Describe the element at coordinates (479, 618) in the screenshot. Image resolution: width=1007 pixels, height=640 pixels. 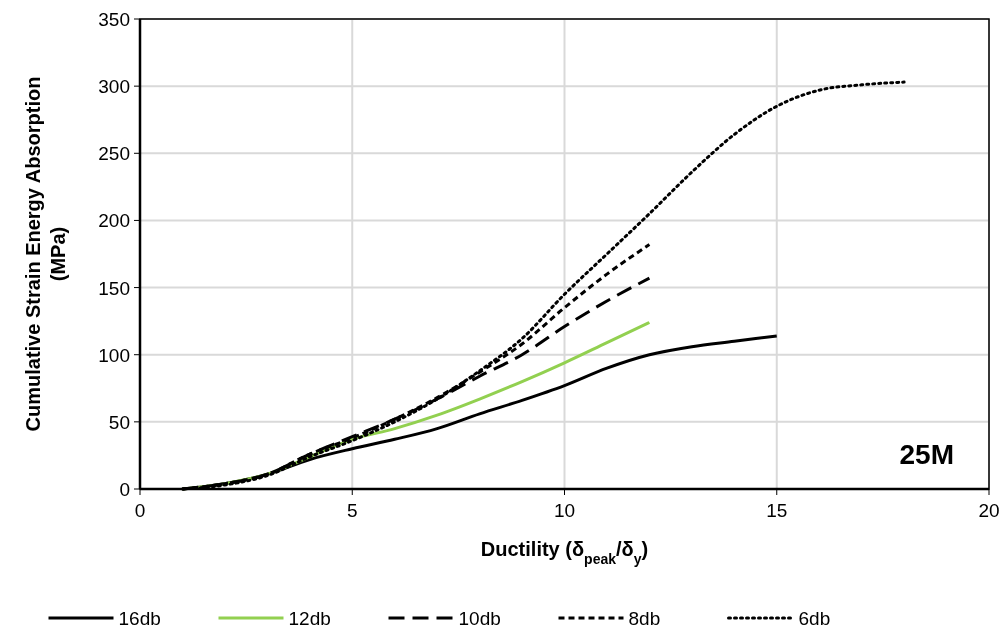
I see `legend-label: 10db` at that location.